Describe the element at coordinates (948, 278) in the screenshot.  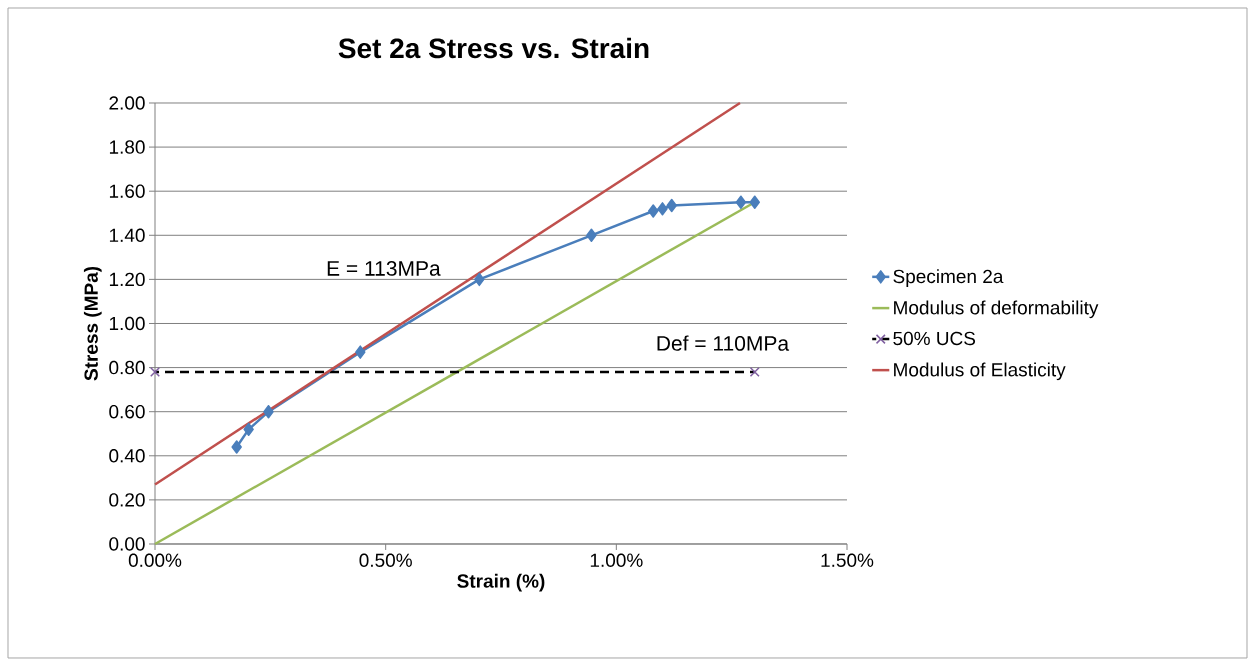
I see `legend-label: Specimen 2a` at that location.